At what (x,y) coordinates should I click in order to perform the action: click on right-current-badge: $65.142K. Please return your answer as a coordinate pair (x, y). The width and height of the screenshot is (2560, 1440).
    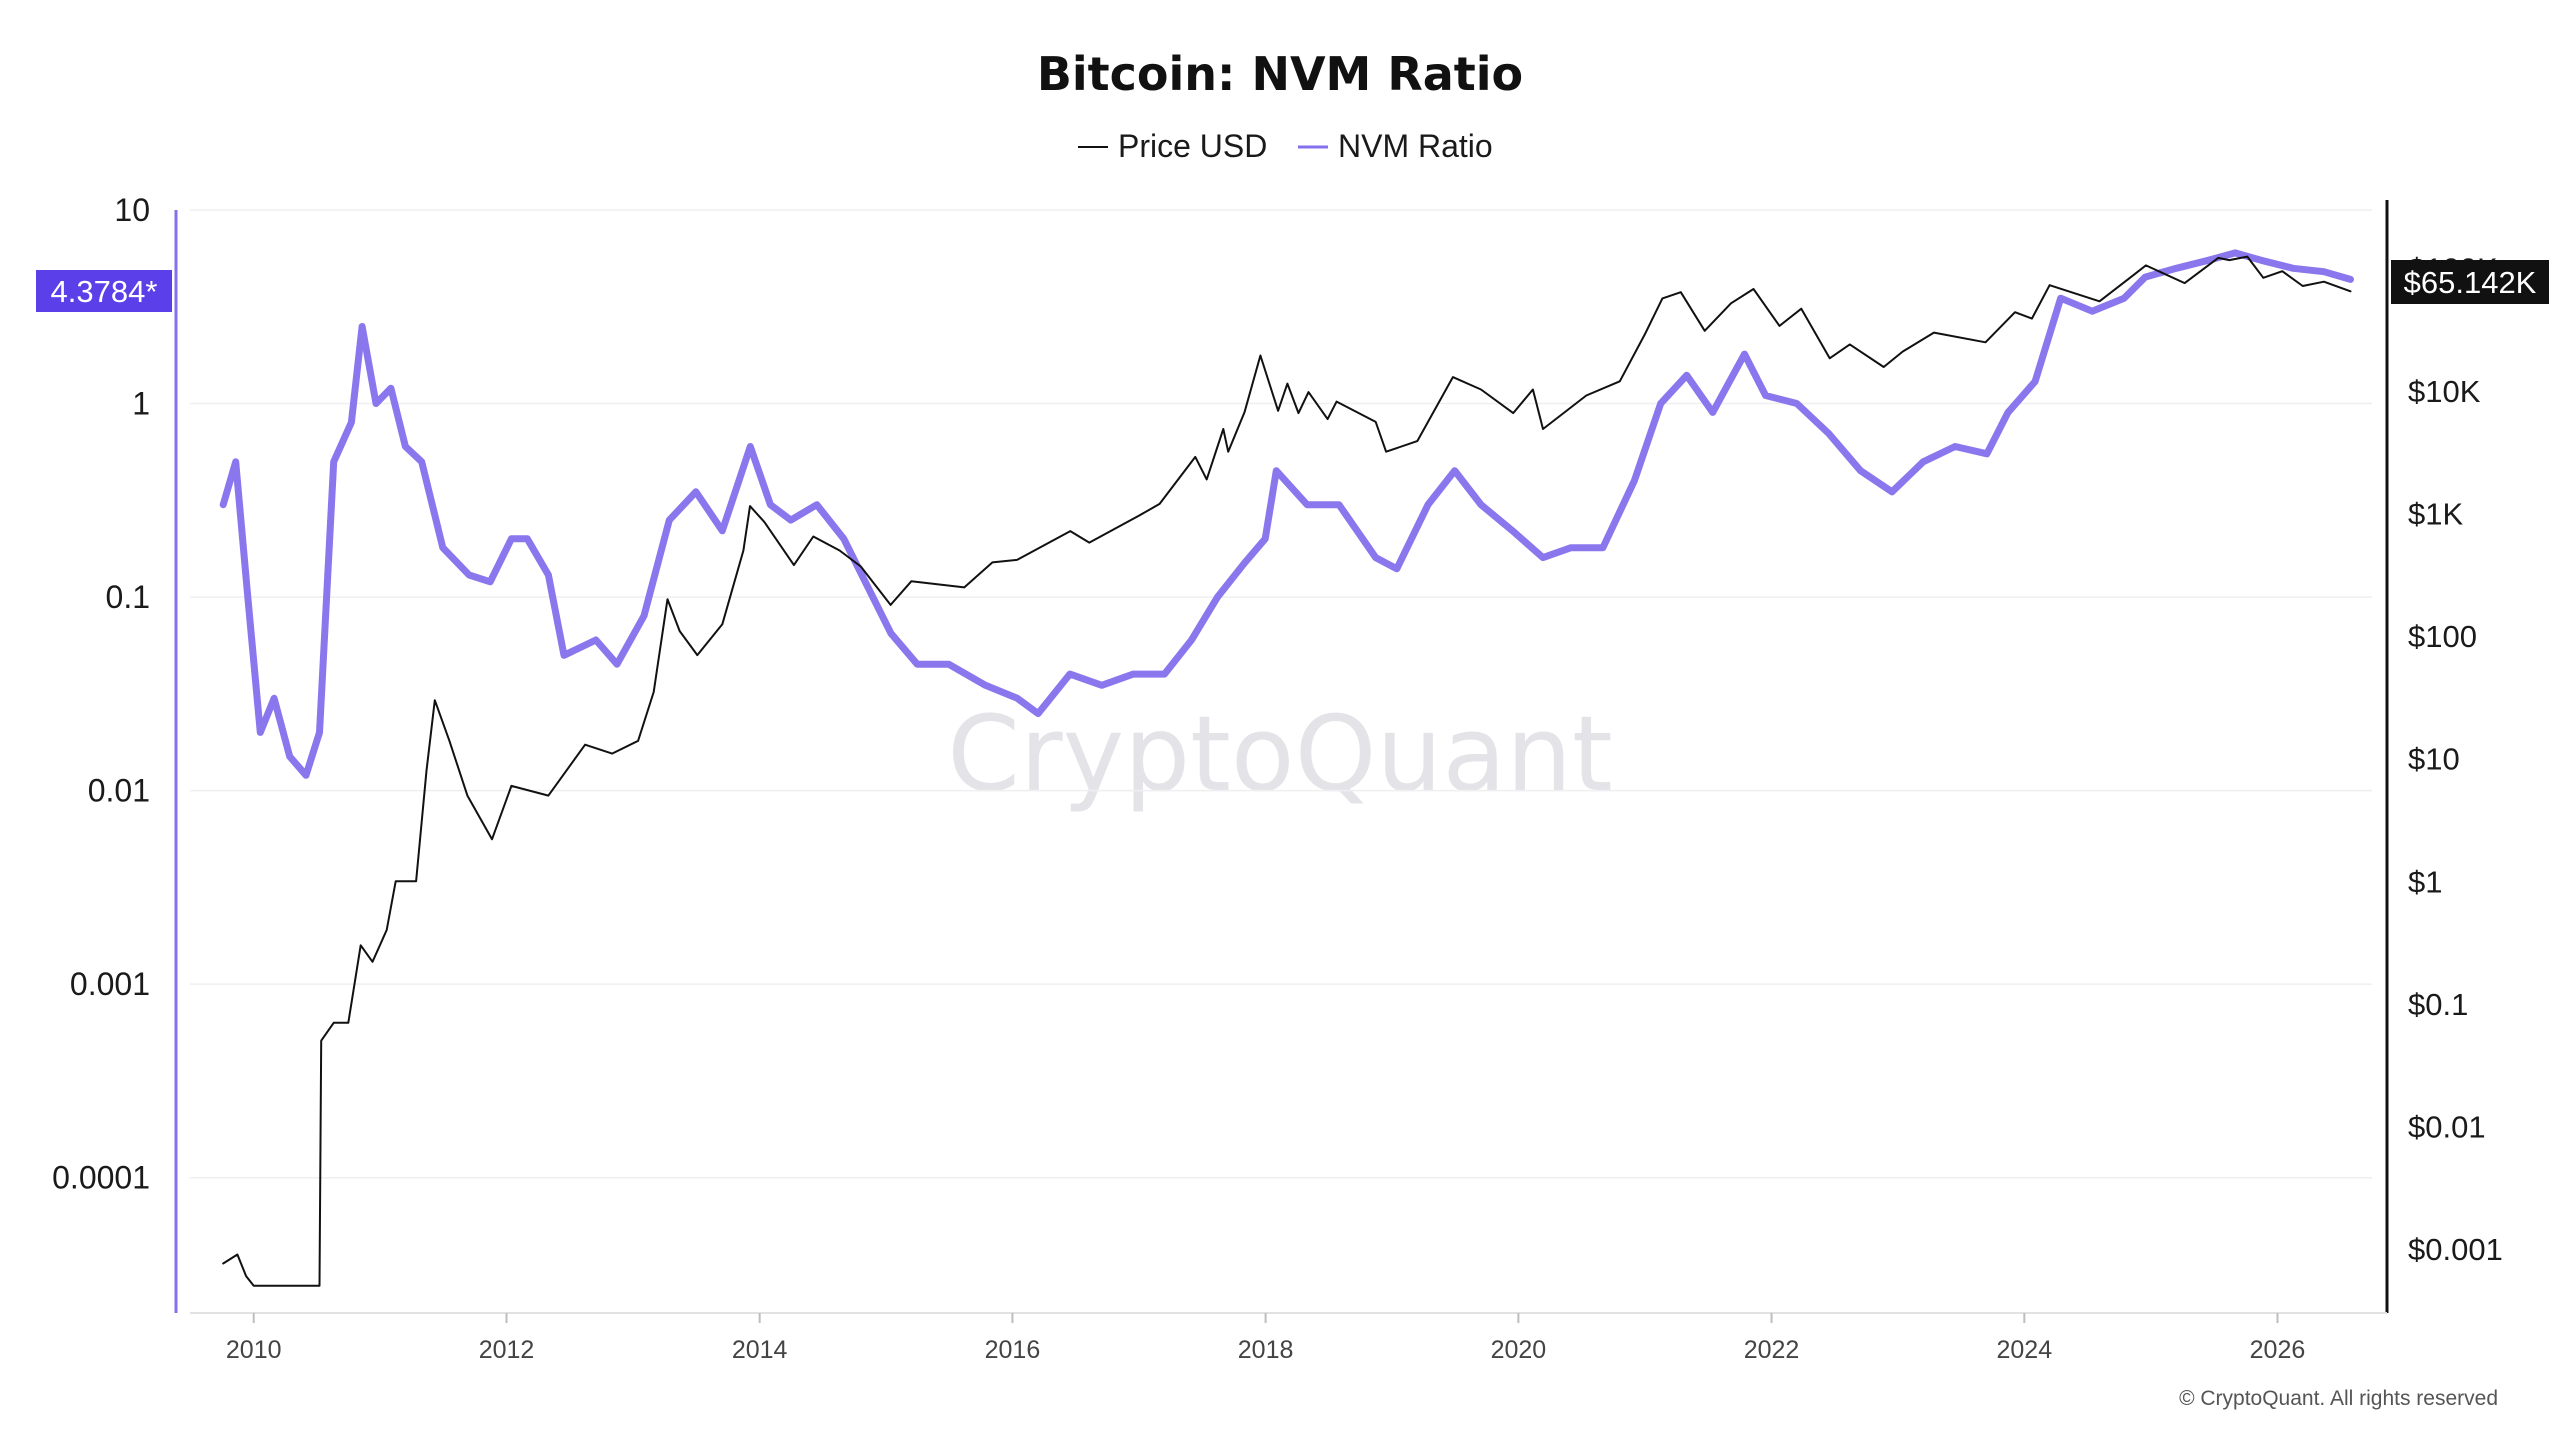
    Looking at the image, I should click on (2470, 282).